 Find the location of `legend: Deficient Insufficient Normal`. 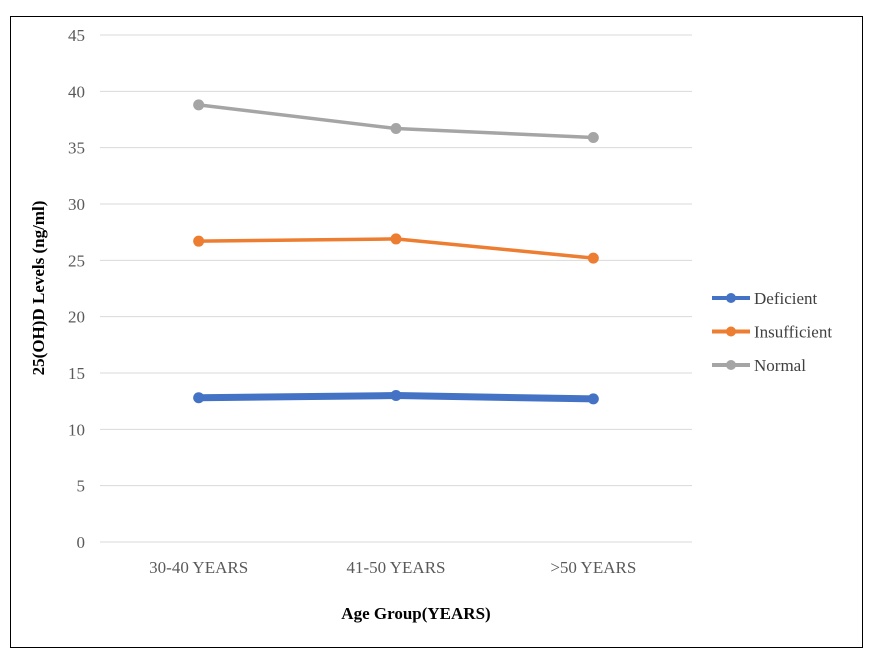

legend: Deficient Insufficient Normal is located at coordinates (772, 332).